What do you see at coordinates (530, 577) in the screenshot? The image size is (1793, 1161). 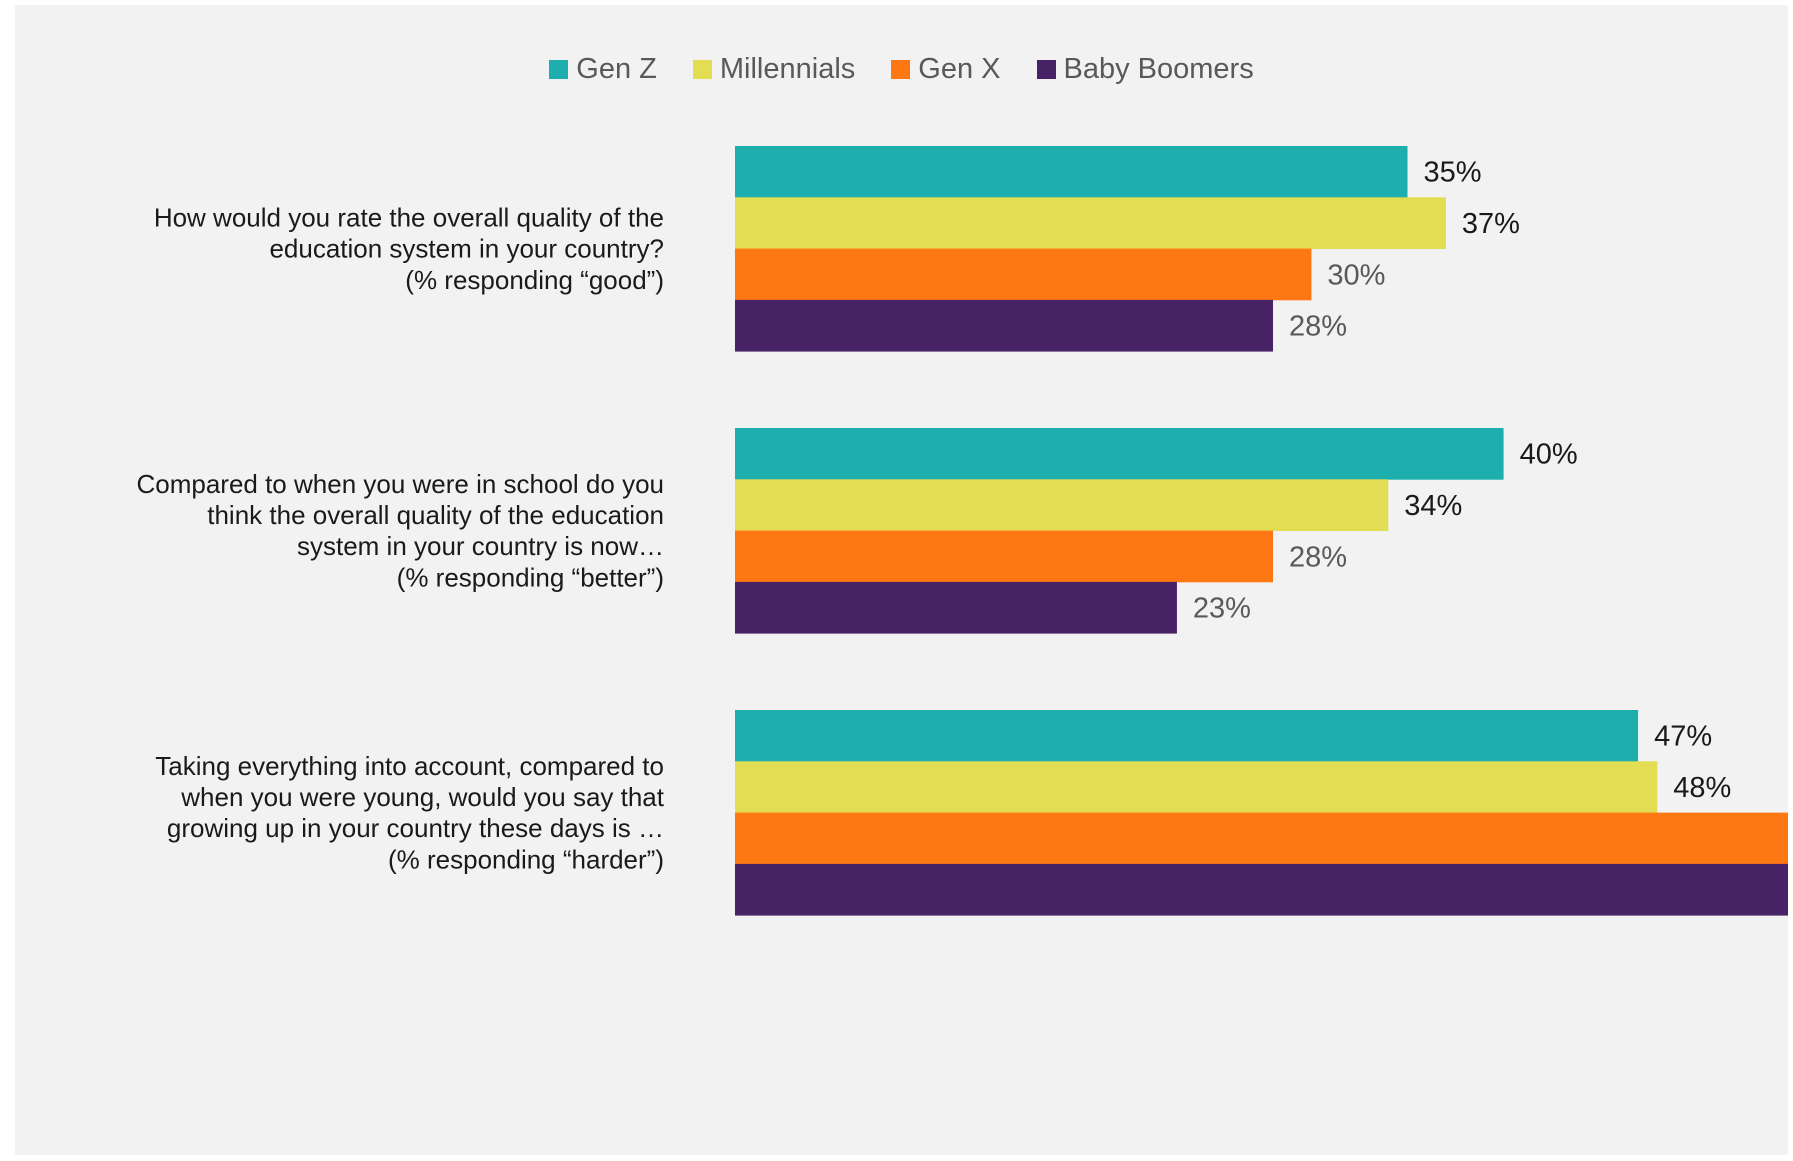 I see `category-label-line: (% responding “better”)` at bounding box center [530, 577].